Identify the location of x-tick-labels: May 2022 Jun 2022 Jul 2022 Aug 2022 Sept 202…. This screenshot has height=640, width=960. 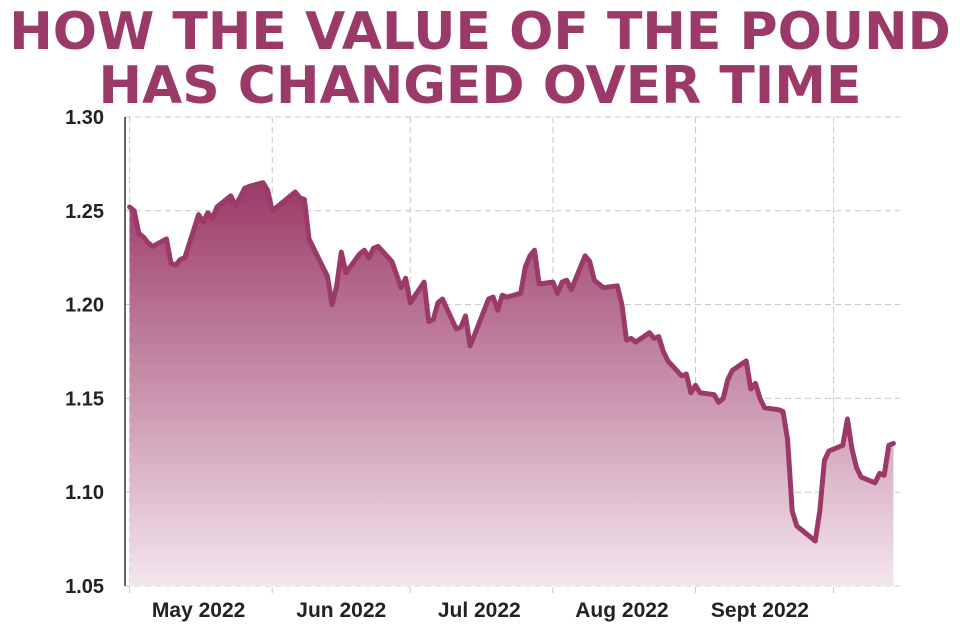
(480, 610).